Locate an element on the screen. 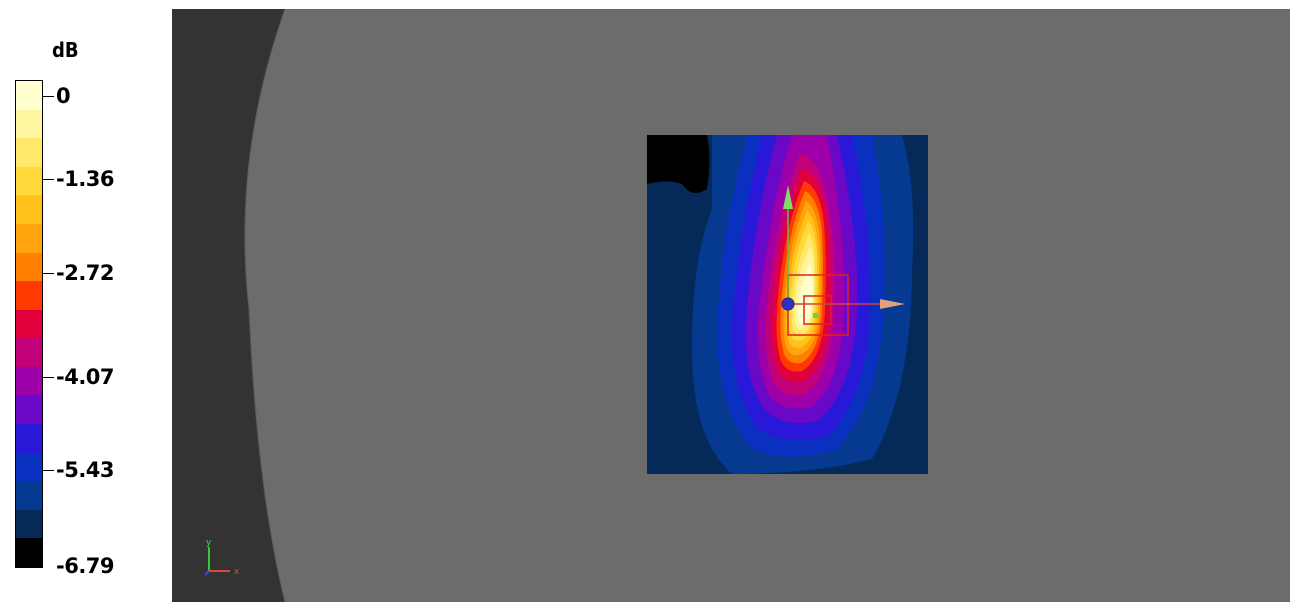 The image size is (1290, 602). phantom-boundary is located at coordinates (265, 305).